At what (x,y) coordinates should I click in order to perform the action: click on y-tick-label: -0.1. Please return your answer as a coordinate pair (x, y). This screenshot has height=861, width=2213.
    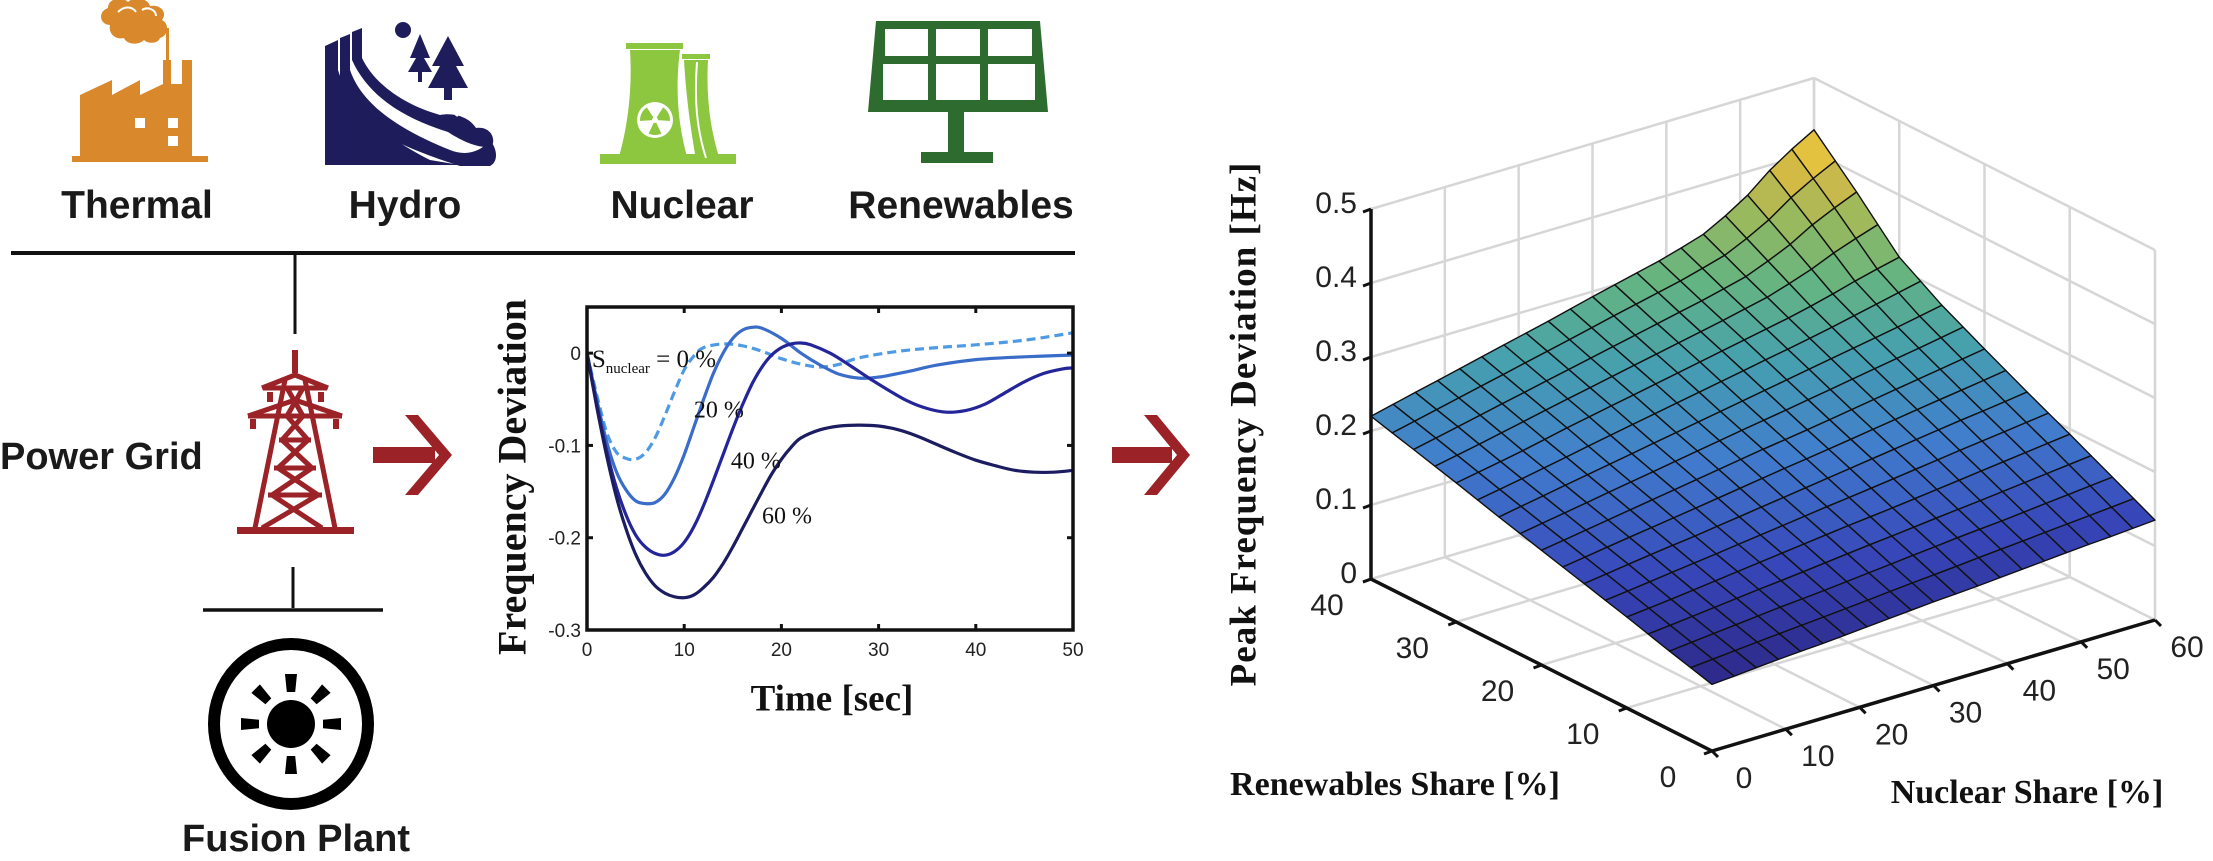
    Looking at the image, I should click on (564, 446).